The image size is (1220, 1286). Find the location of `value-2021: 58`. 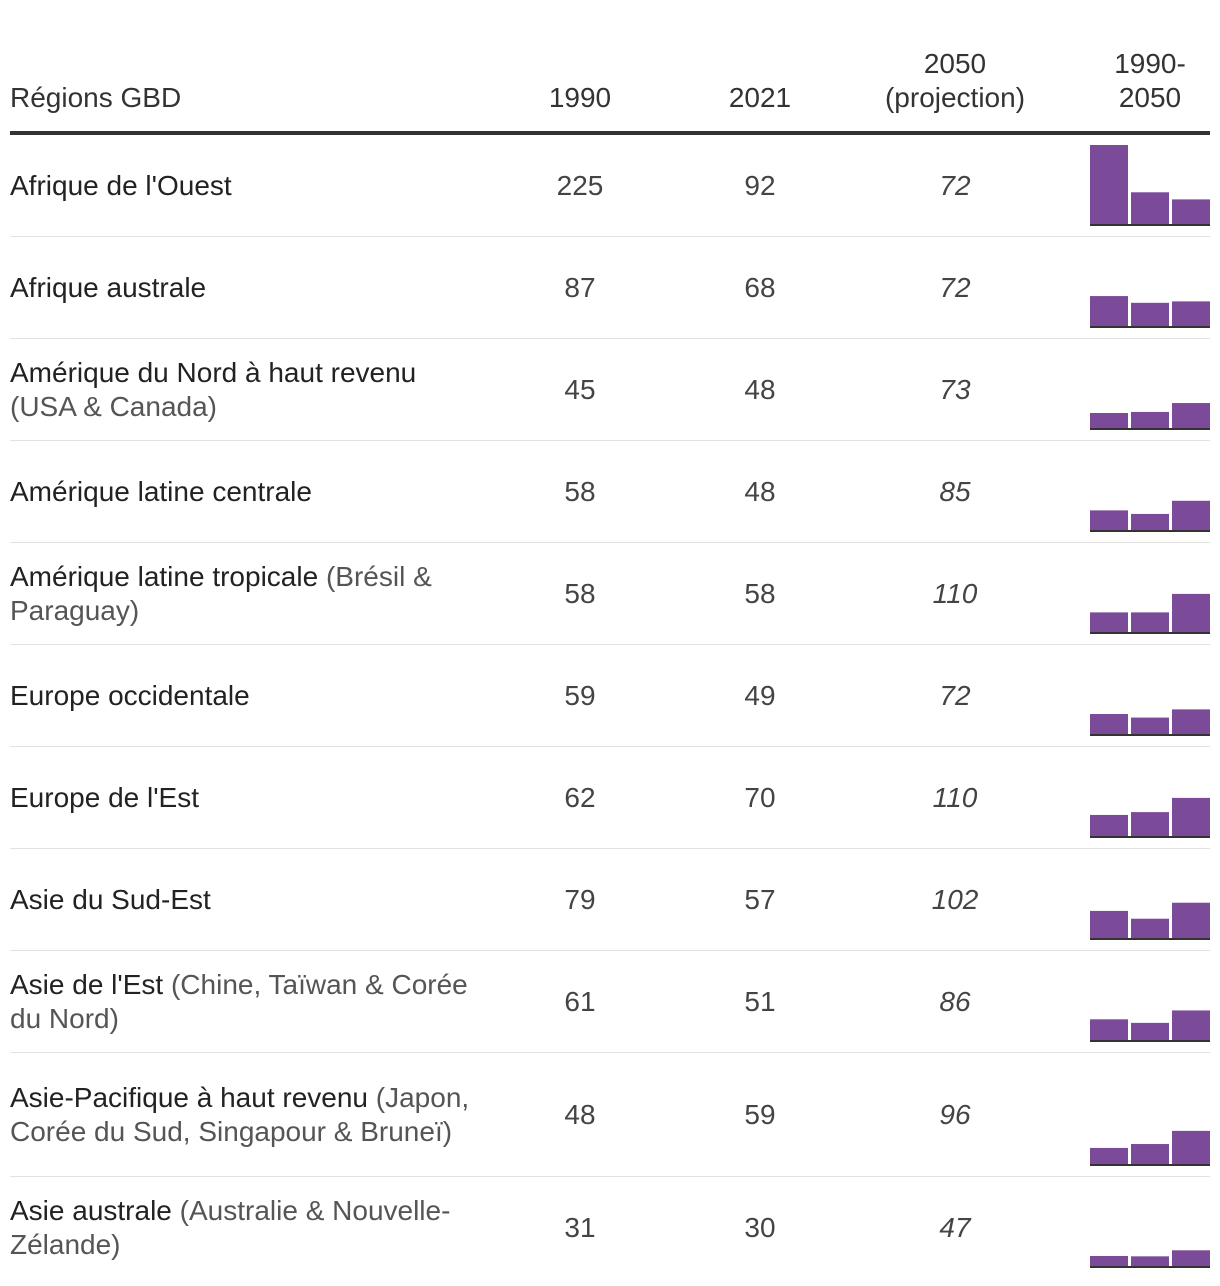

value-2021: 58 is located at coordinates (760, 593).